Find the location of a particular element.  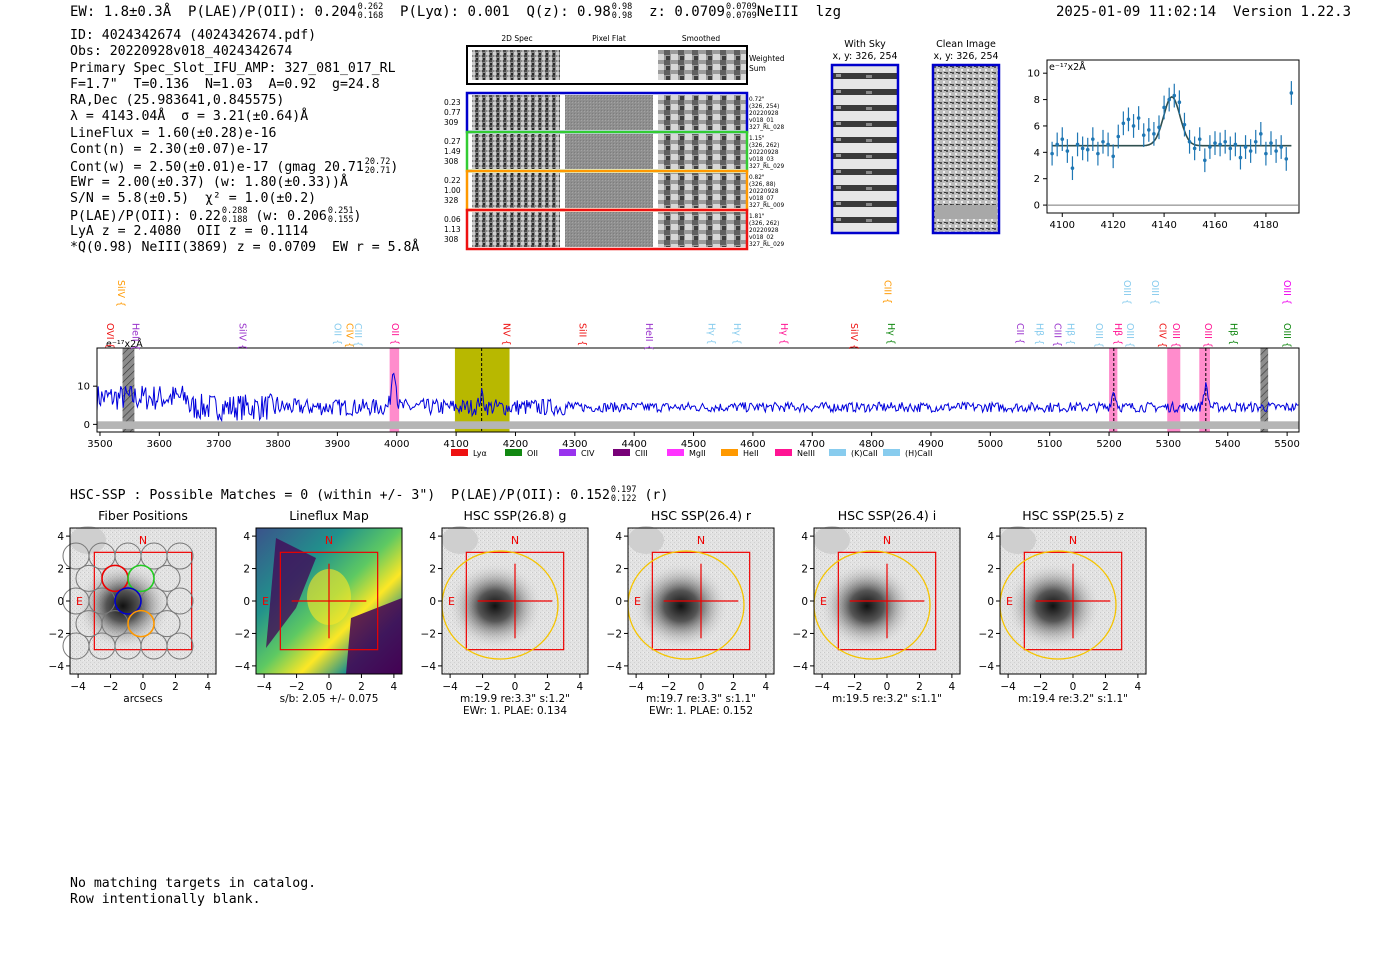

hsc-caption: m:19.5 re:3.2" s:1.1" is located at coordinates (887, 699).